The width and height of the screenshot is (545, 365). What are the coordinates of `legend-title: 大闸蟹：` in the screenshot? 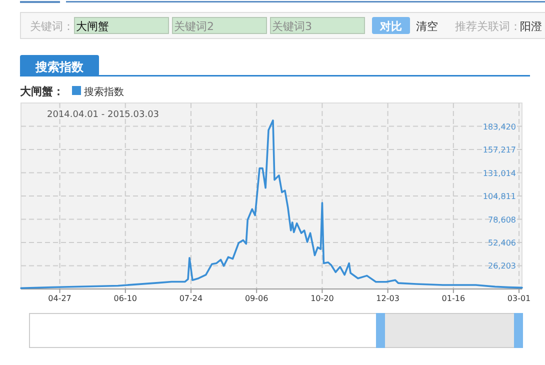 It's located at (42, 91).